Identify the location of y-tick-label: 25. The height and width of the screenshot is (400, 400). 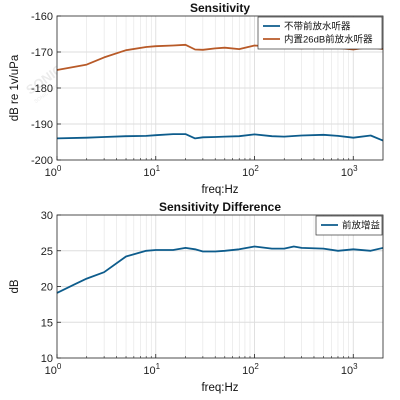
(47, 252).